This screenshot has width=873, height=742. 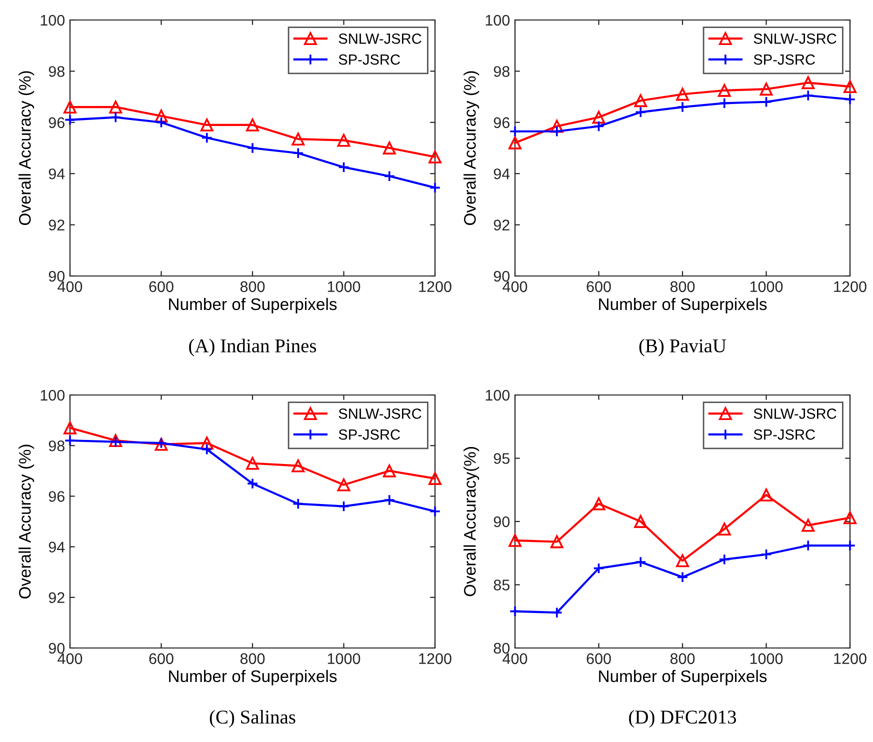 What do you see at coordinates (682, 347) in the screenshot?
I see `text: (B) PaviaU` at bounding box center [682, 347].